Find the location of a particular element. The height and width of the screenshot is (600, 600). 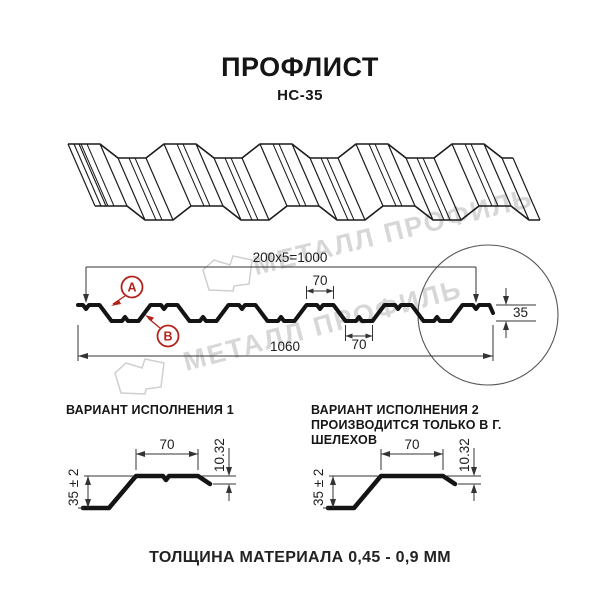

page-title: ПРОФЛИСТ is located at coordinates (300, 67).